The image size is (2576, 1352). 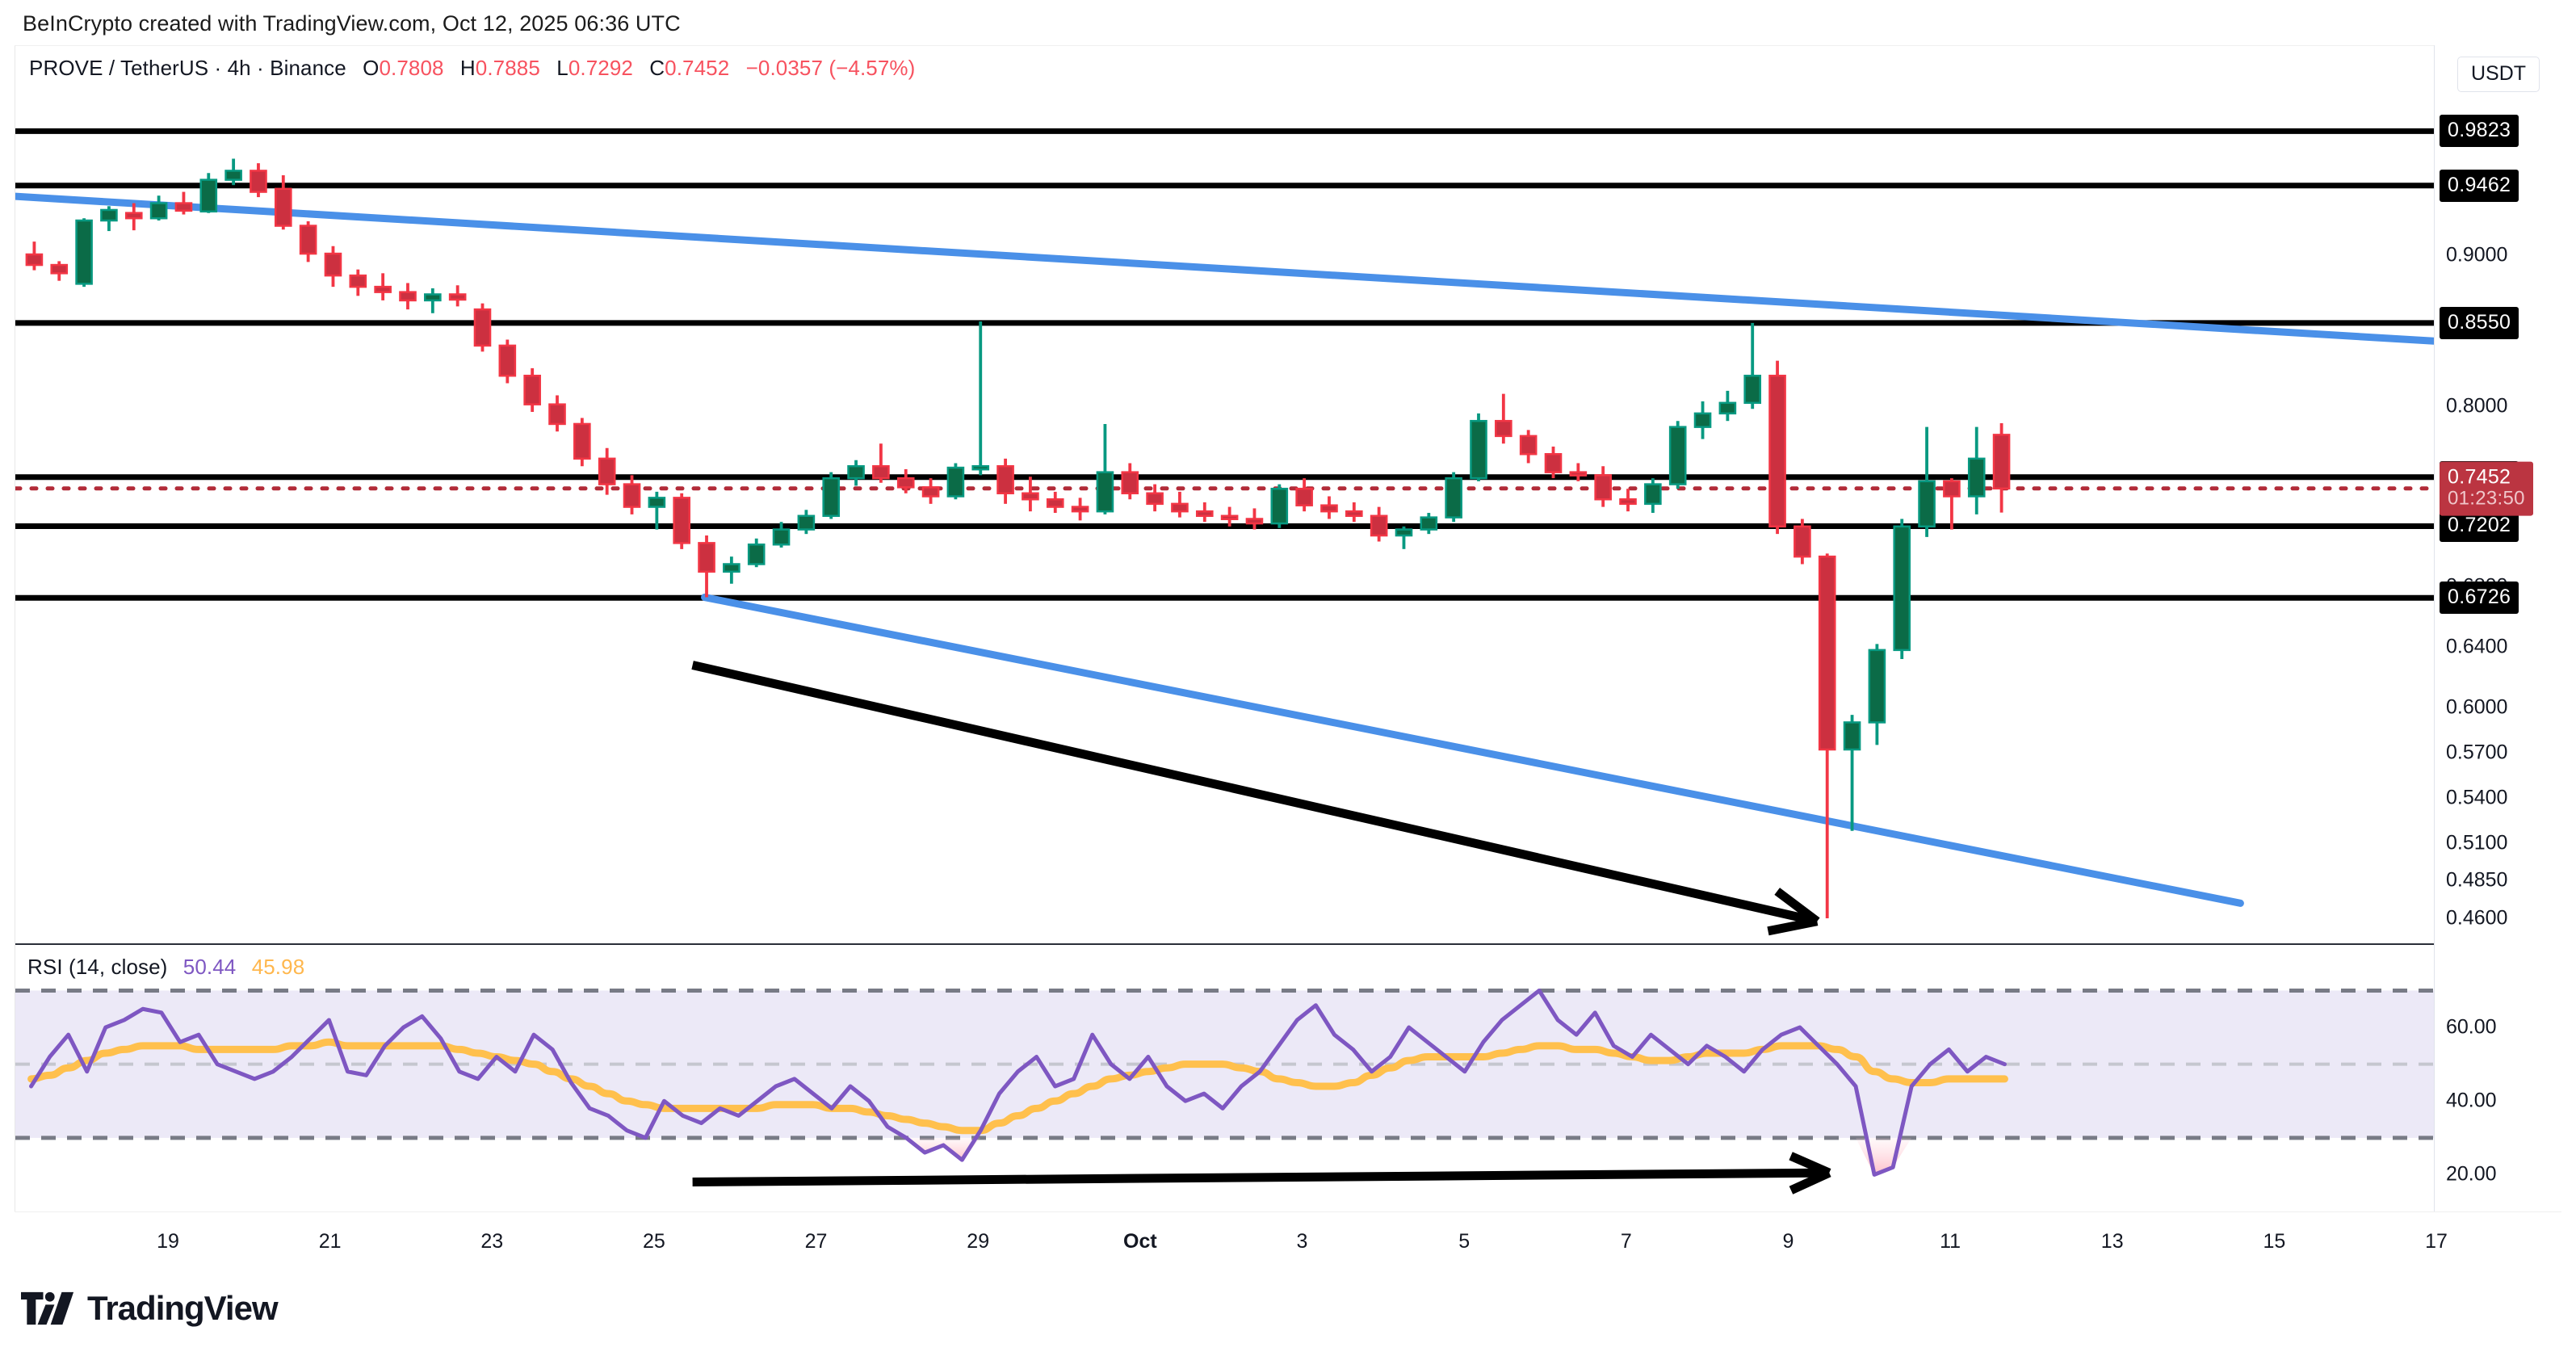 I want to click on price-level-badge: 0.8550, so click(x=2480, y=322).